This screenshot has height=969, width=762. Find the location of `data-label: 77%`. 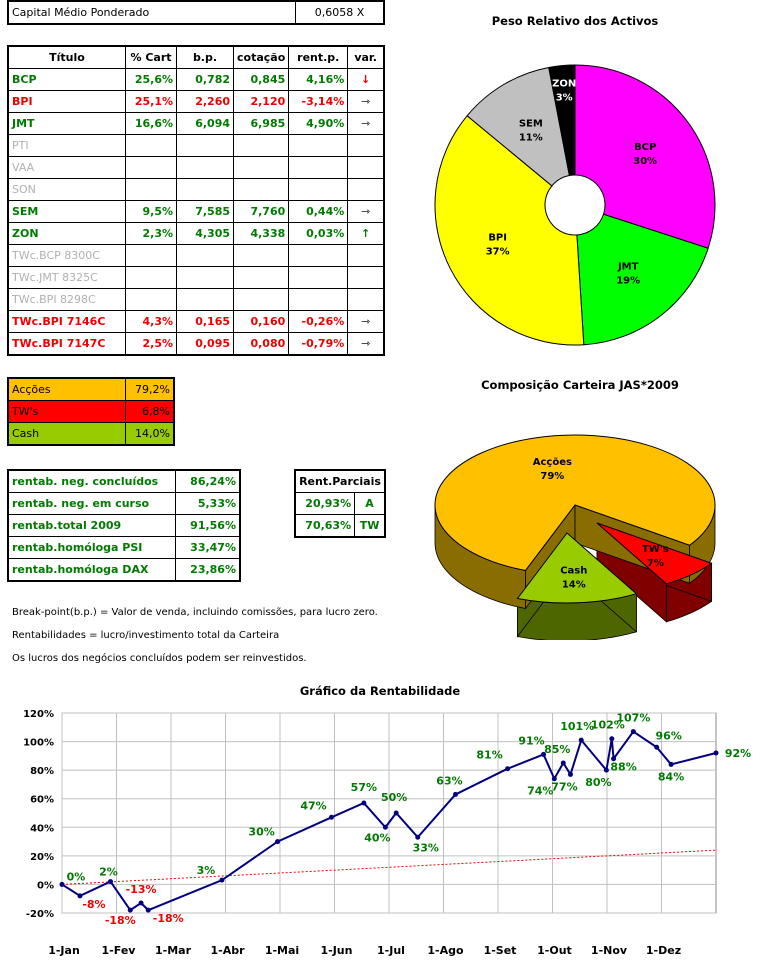

data-label: 77% is located at coordinates (564, 786).